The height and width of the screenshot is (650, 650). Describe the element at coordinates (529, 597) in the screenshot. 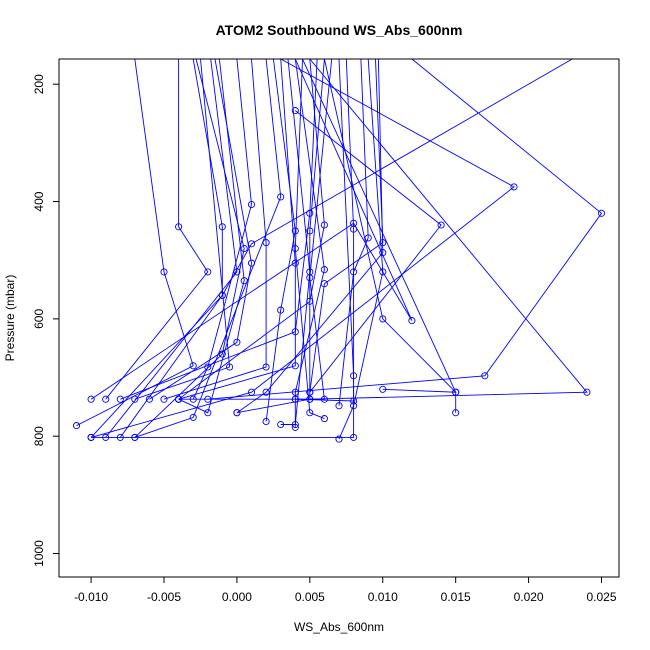

I see `x-tick-label: 0.020` at that location.